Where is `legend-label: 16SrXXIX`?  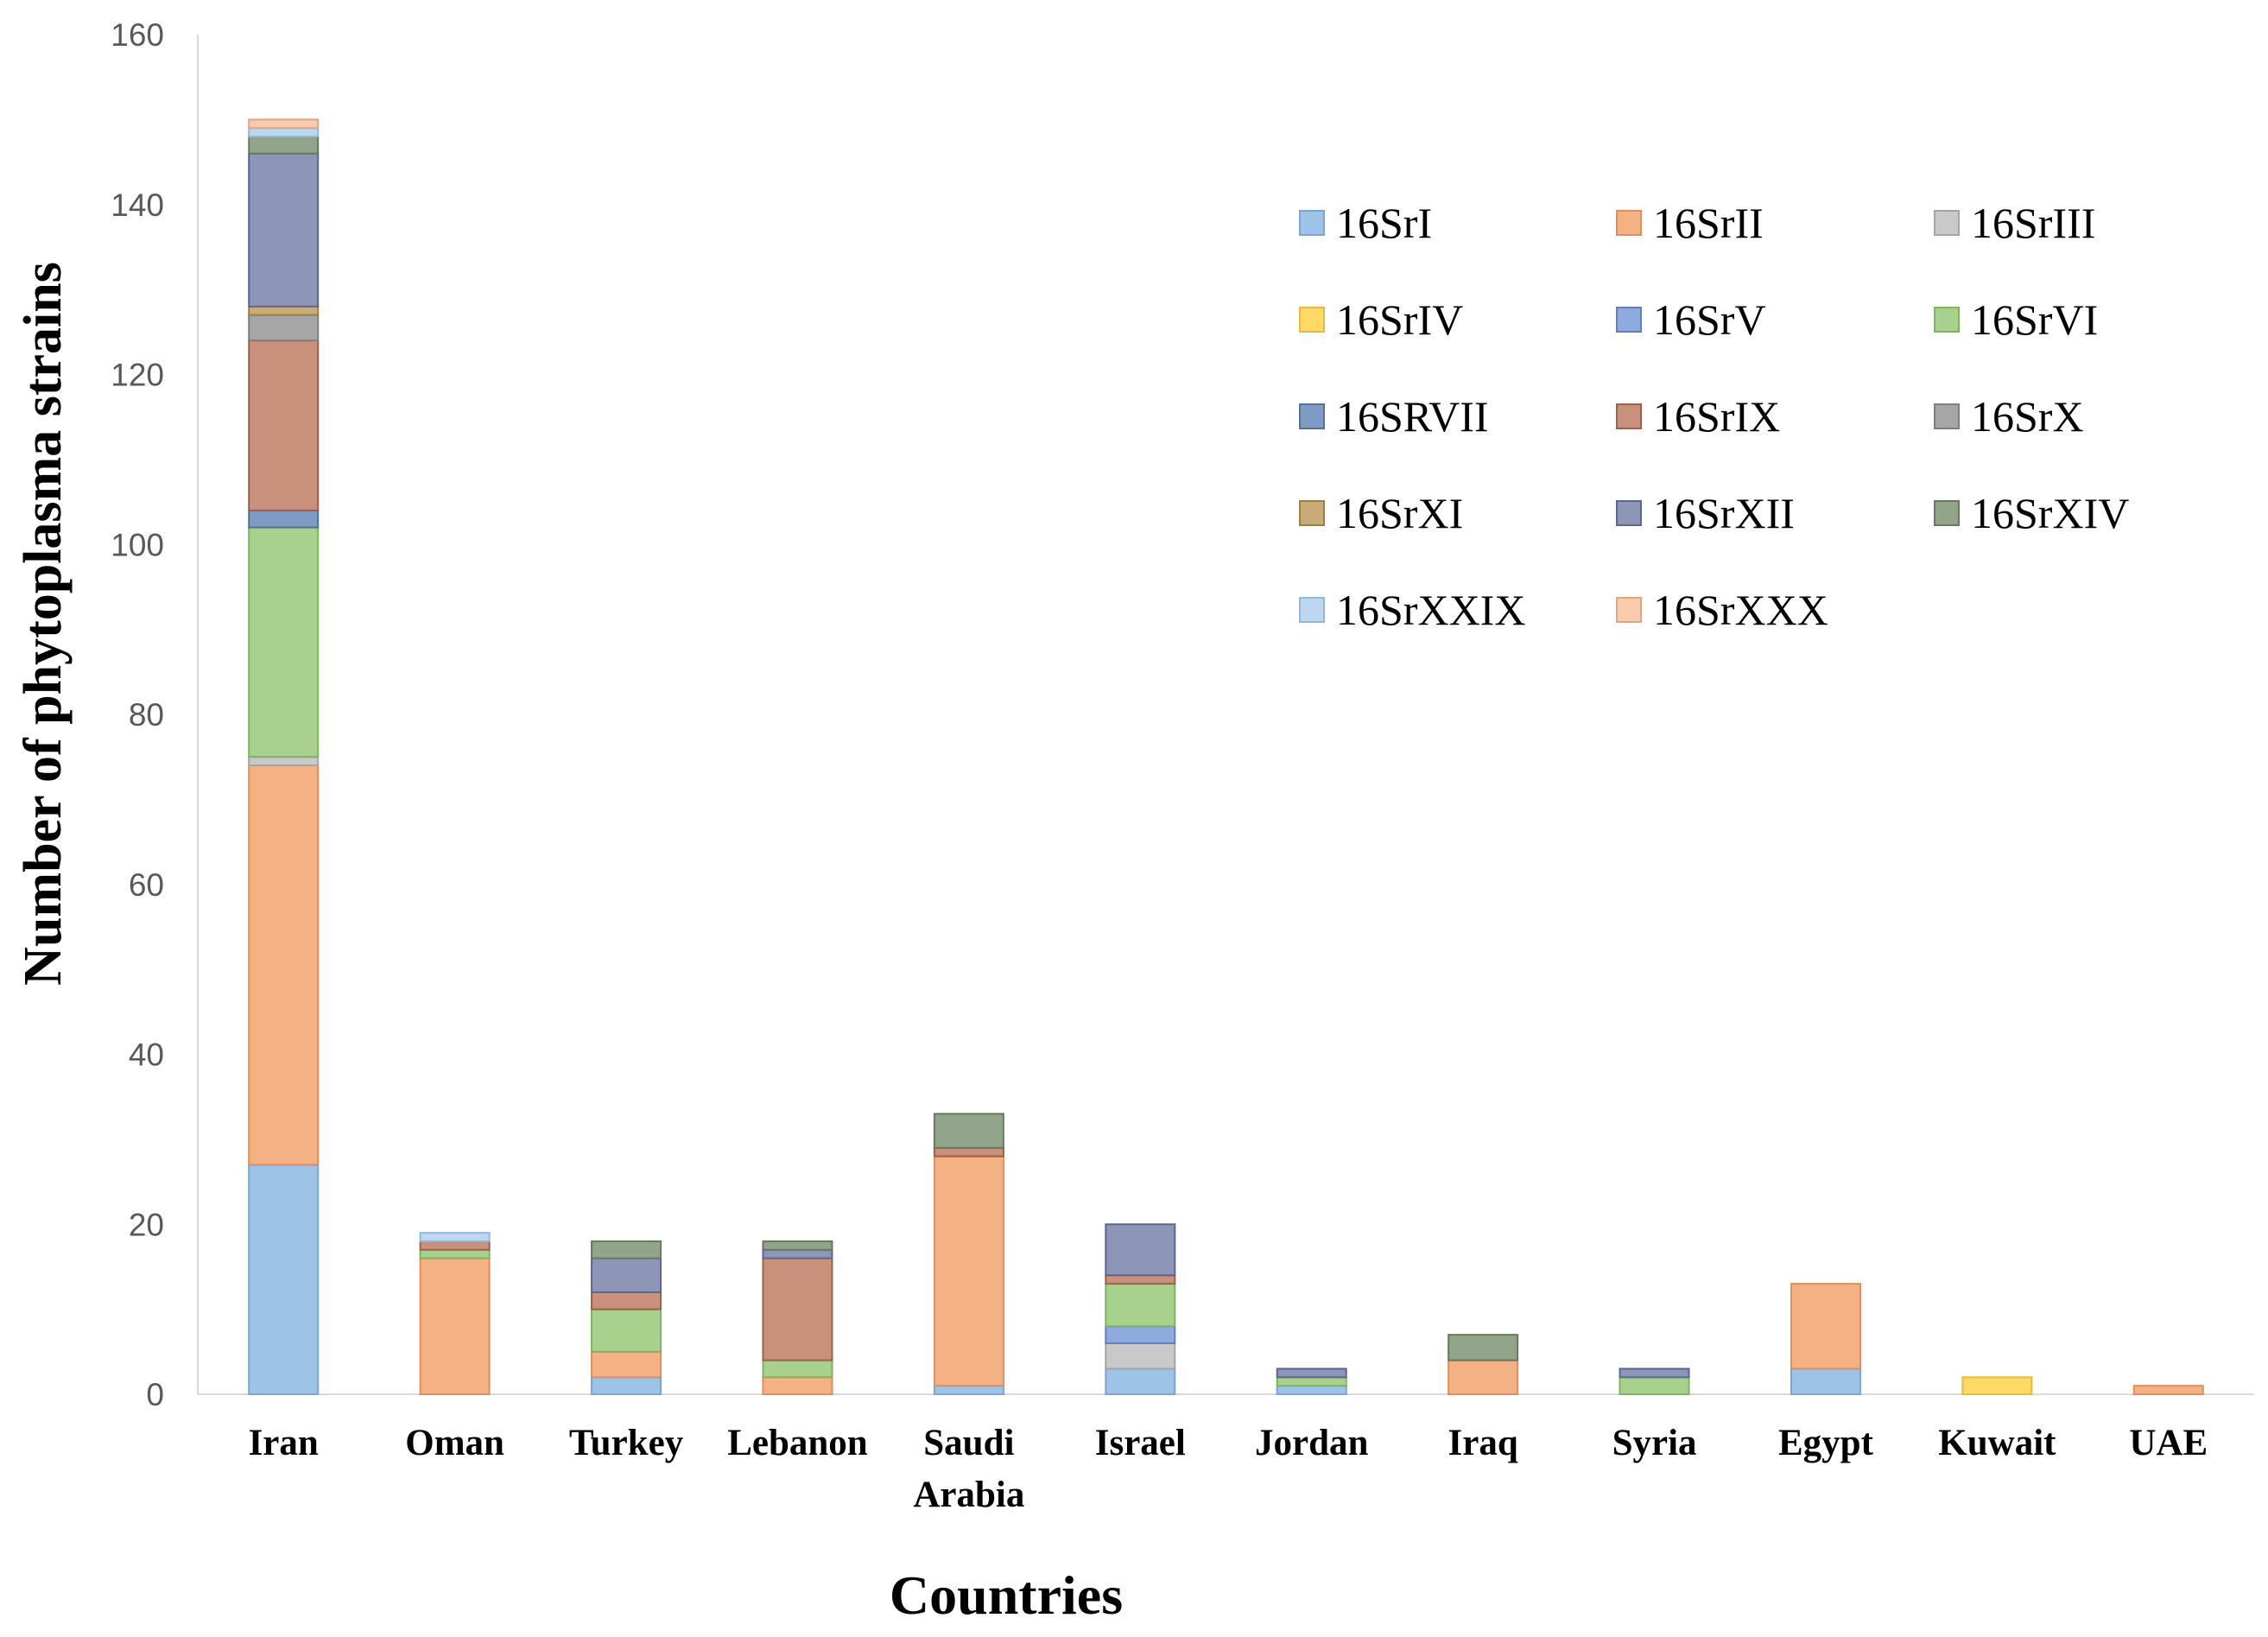
legend-label: 16SrXXIX is located at coordinates (1430, 610).